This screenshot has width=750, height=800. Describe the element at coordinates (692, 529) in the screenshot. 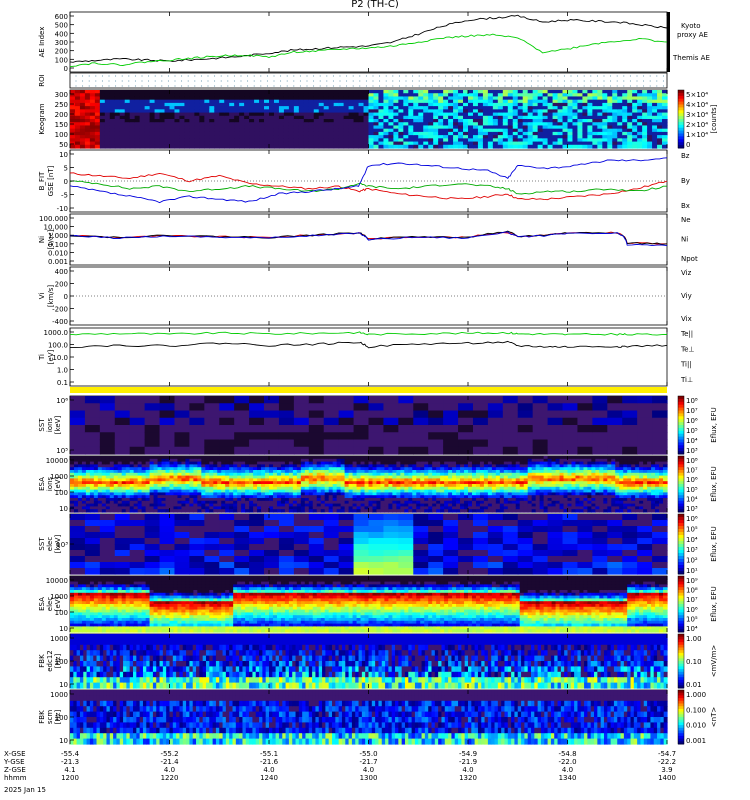

I see `sst_e-colorbar-tick: 10⁵` at that location.